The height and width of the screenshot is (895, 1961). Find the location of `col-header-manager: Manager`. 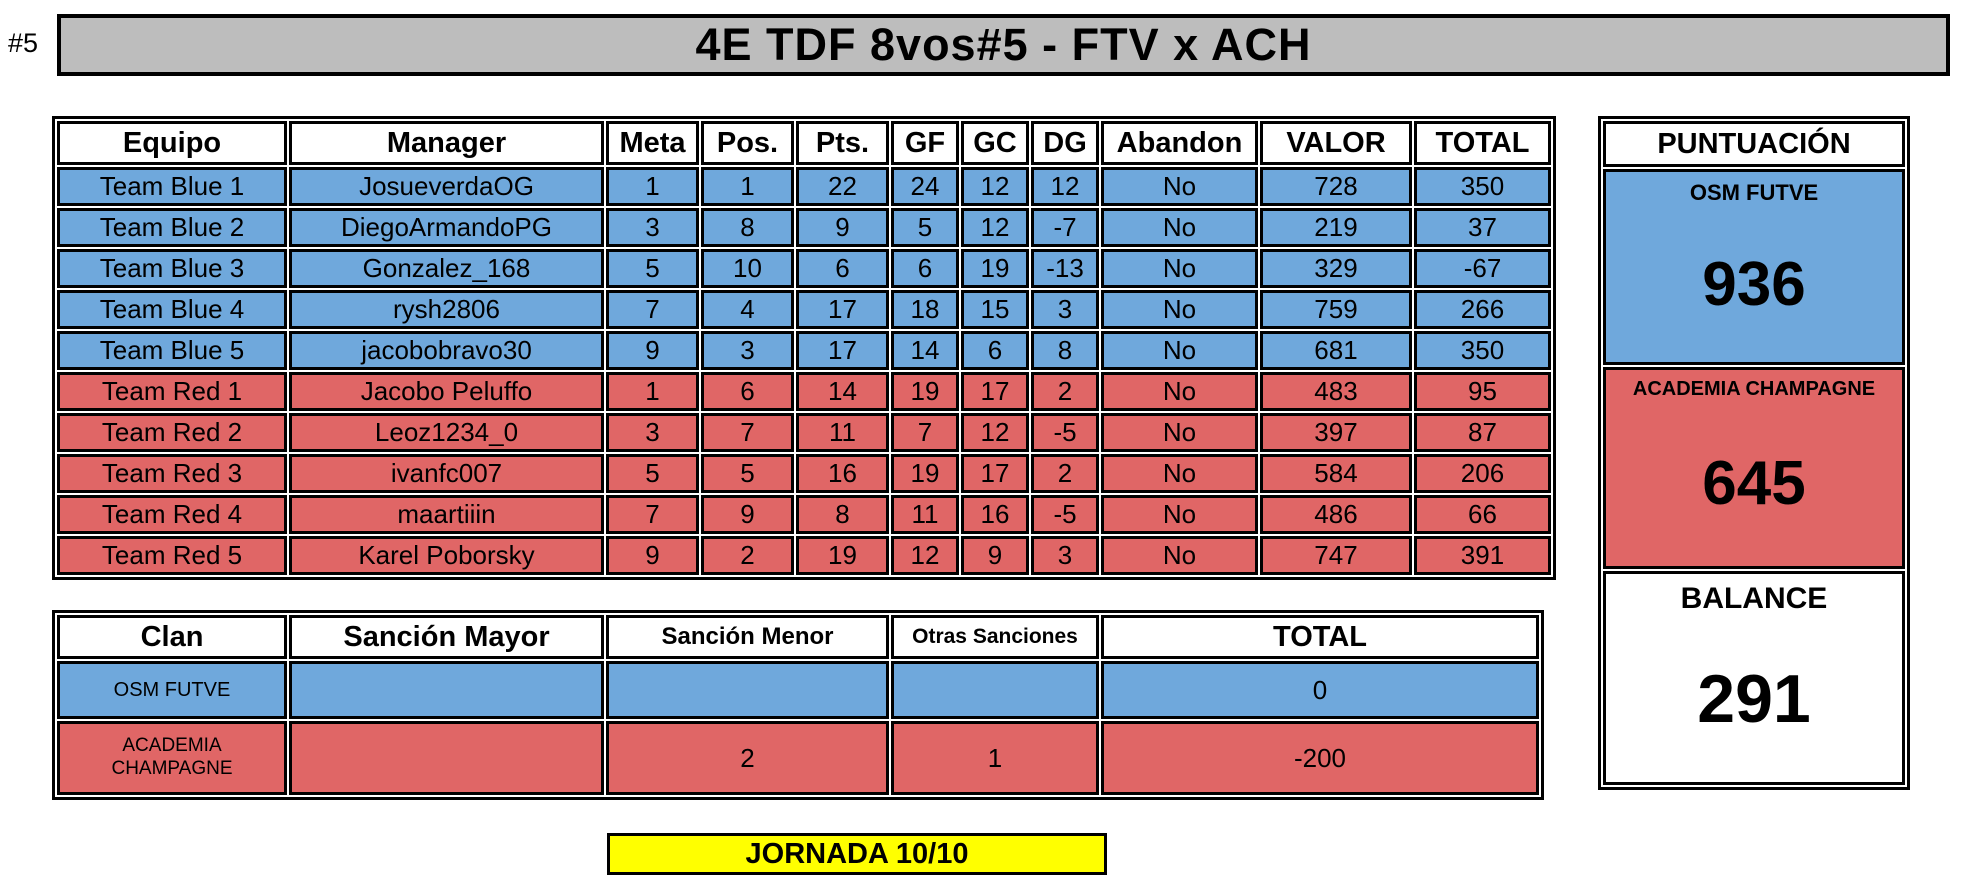

col-header-manager: Manager is located at coordinates (446, 143).